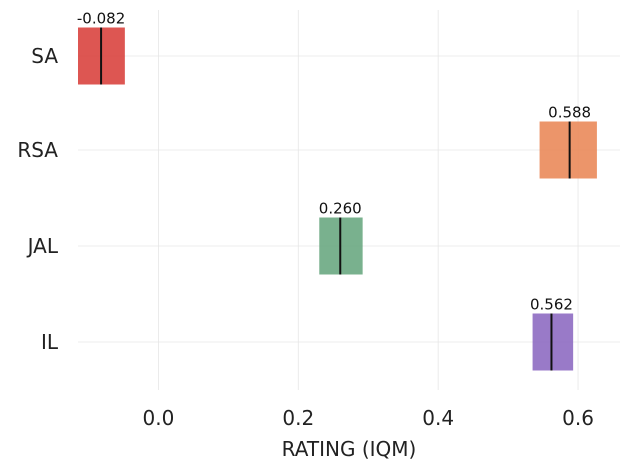 This screenshot has height=469, width=630. I want to click on x-tick-label: 0.2, so click(298, 418).